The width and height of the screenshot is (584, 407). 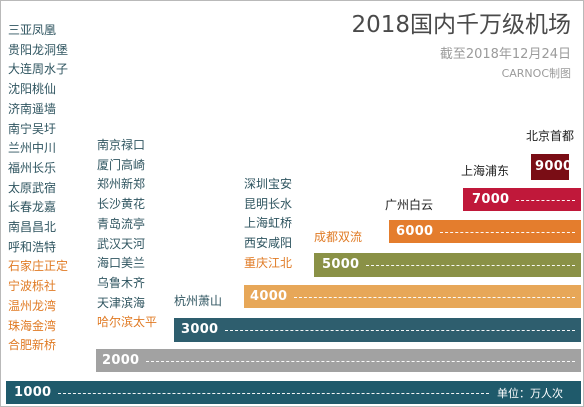 What do you see at coordinates (121, 303) in the screenshot?
I see `airport-label: 天津滨海` at bounding box center [121, 303].